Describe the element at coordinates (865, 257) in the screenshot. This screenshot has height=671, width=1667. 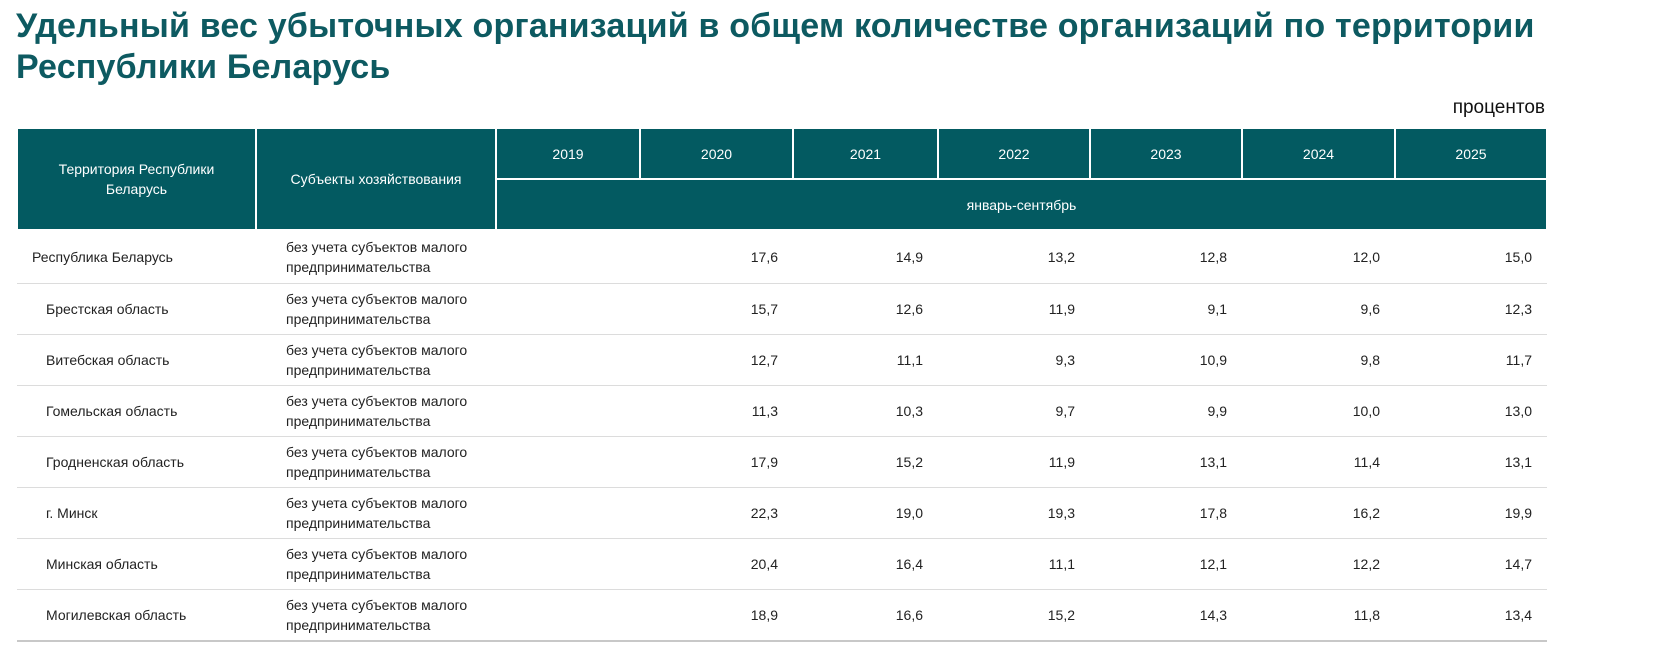
I see `cell-value-2021: 14,9` at that location.